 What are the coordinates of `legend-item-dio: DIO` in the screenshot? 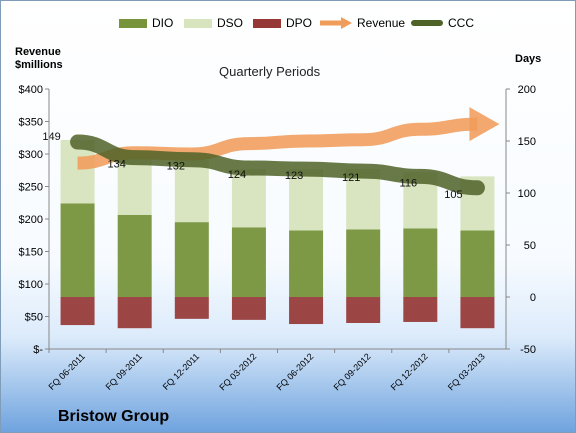 It's located at (146, 23).